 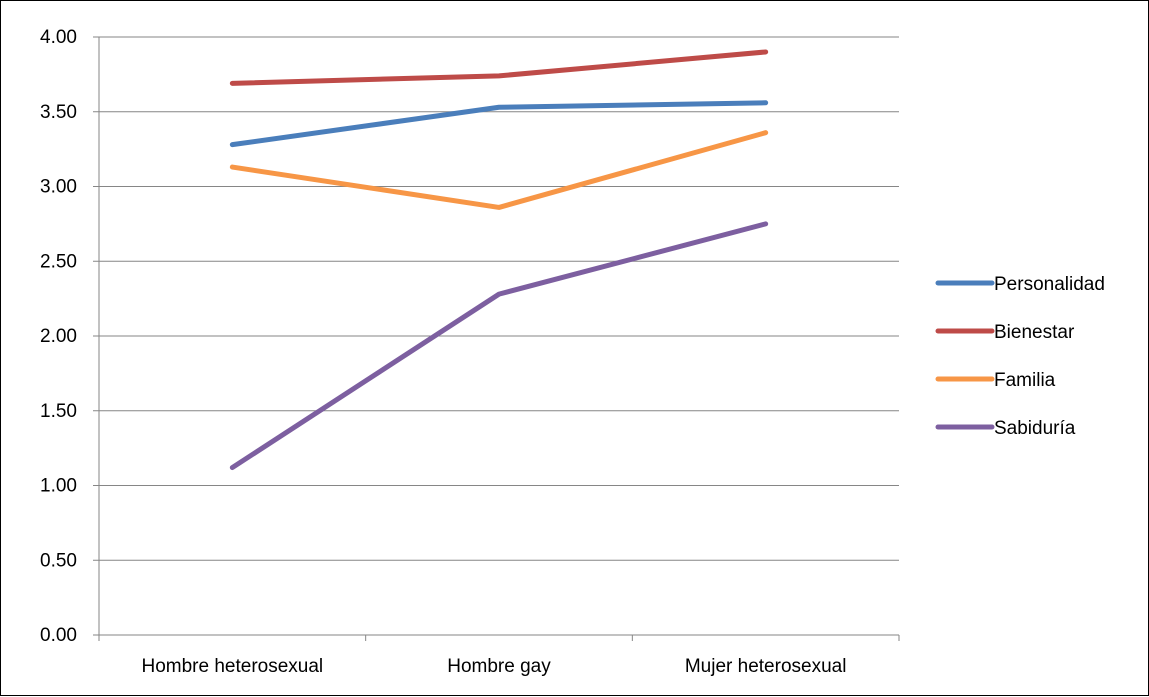 I want to click on legend-label: Bienestar, so click(x=1034, y=332).